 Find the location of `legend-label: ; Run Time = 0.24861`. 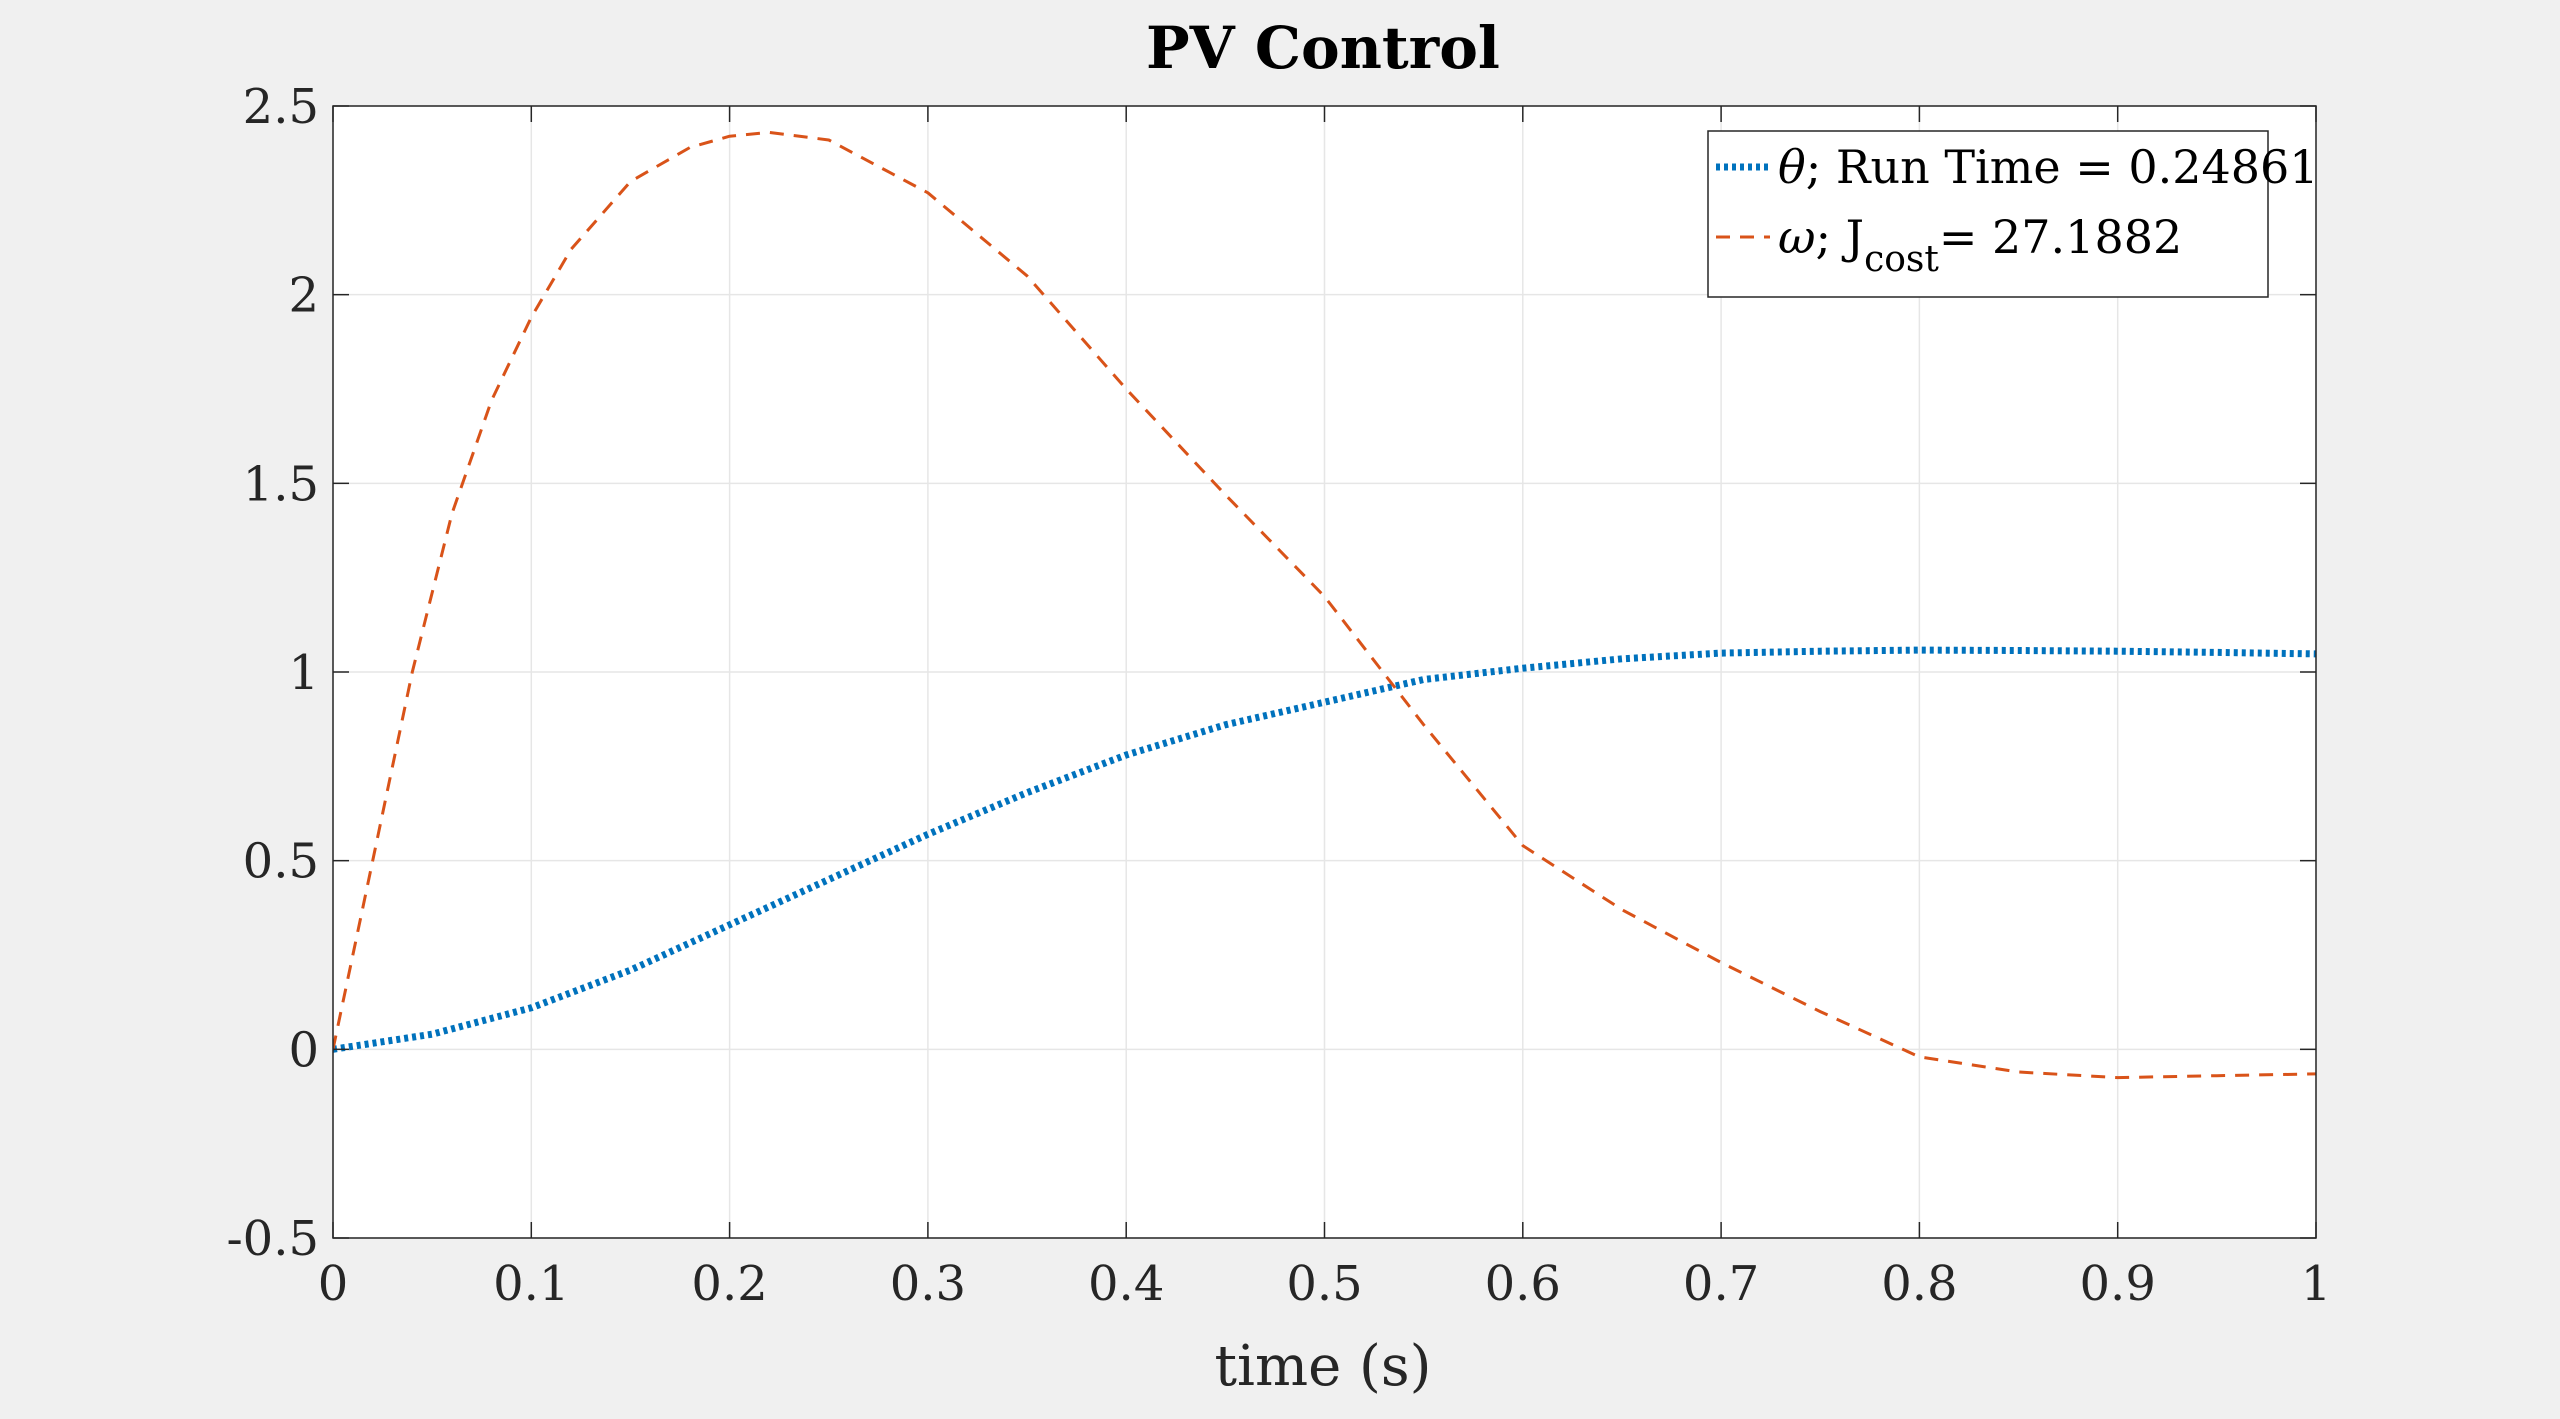

legend-label: ; Run Time = 0.24861 is located at coordinates (2062, 167).